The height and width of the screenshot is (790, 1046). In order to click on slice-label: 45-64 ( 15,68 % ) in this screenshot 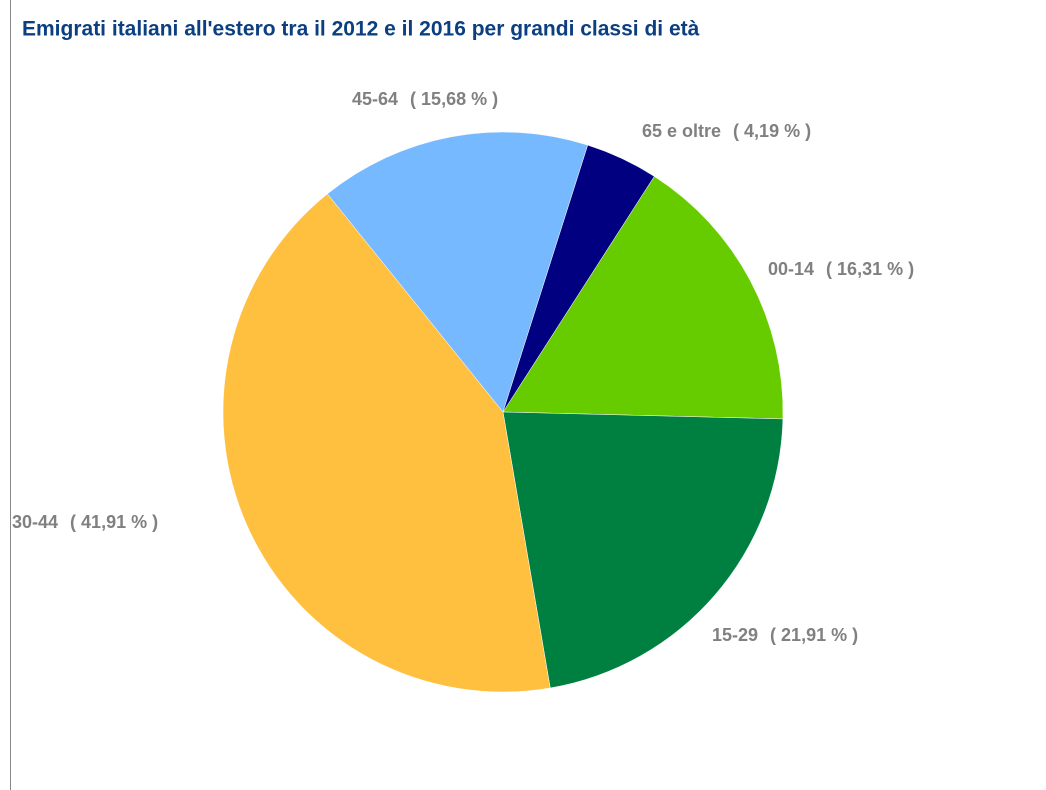, I will do `click(425, 99)`.